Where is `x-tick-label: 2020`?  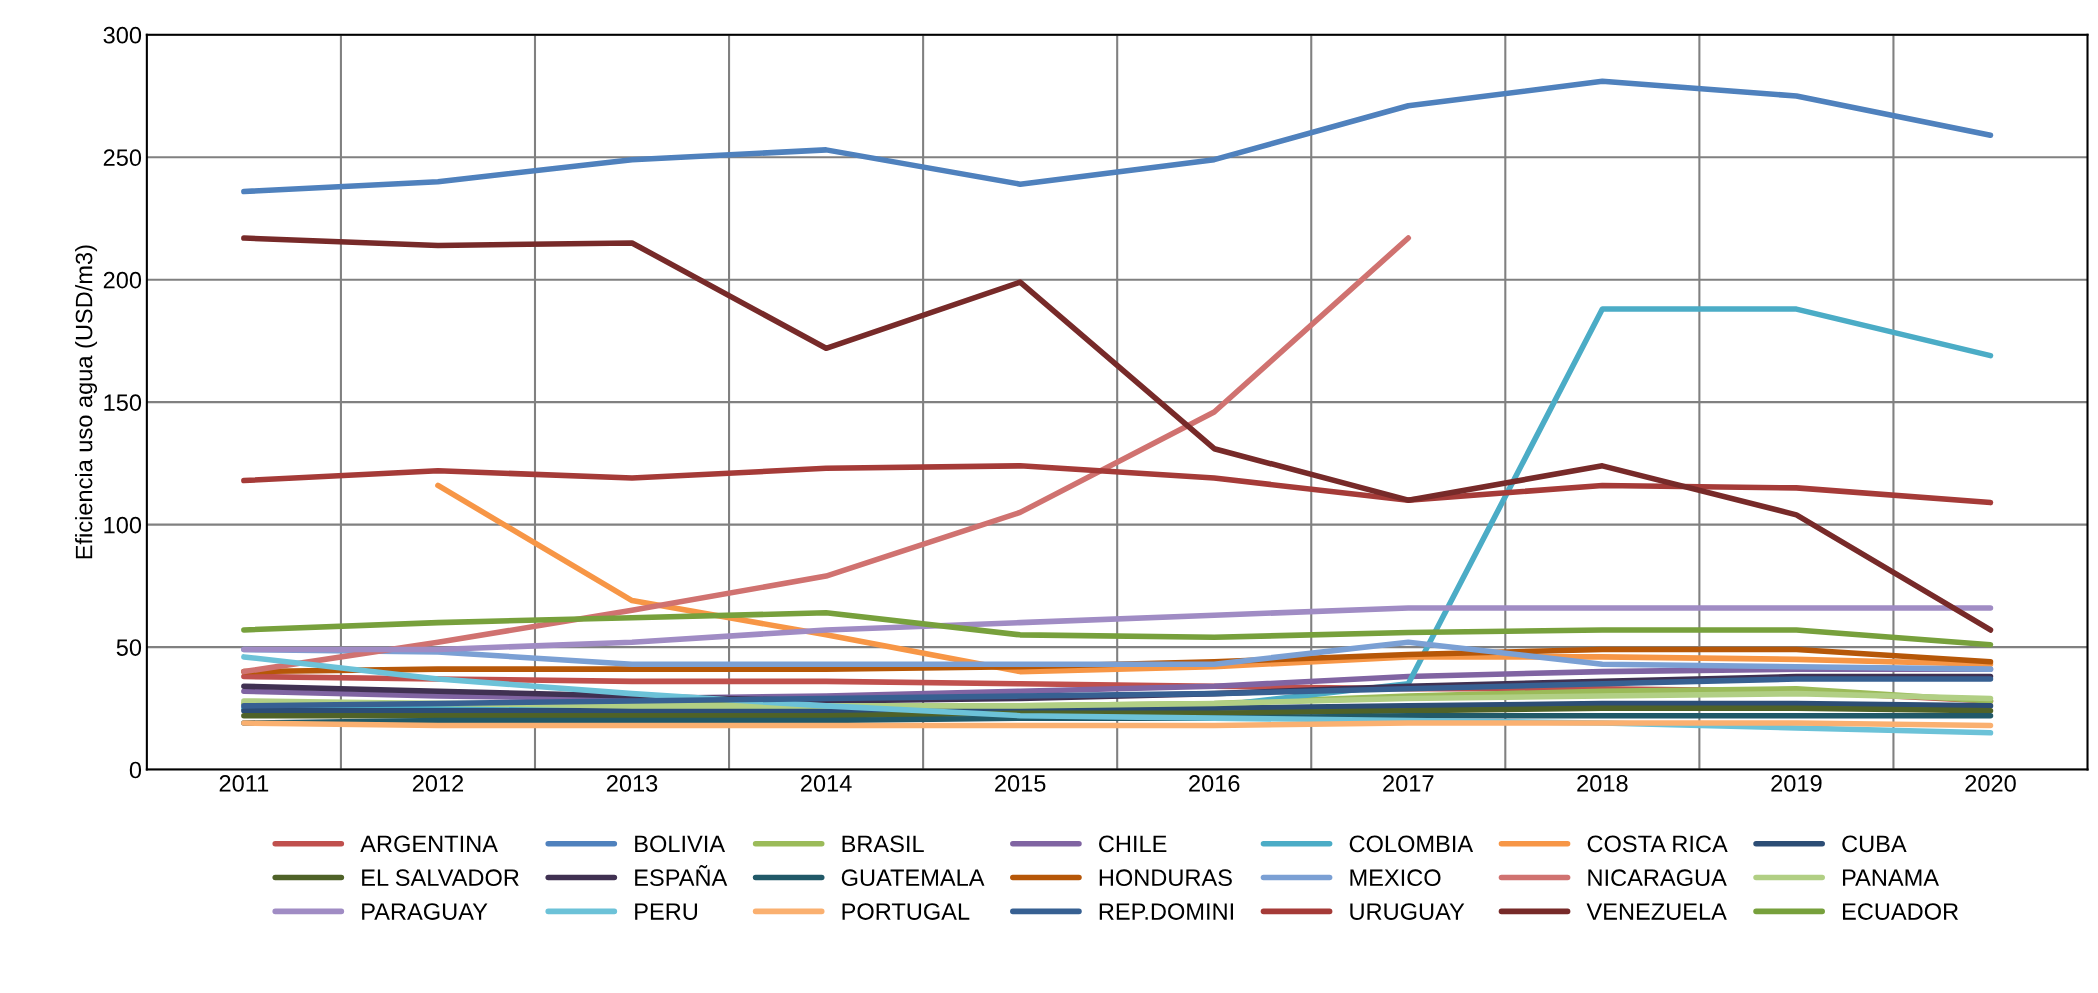
x-tick-label: 2020 is located at coordinates (1990, 783).